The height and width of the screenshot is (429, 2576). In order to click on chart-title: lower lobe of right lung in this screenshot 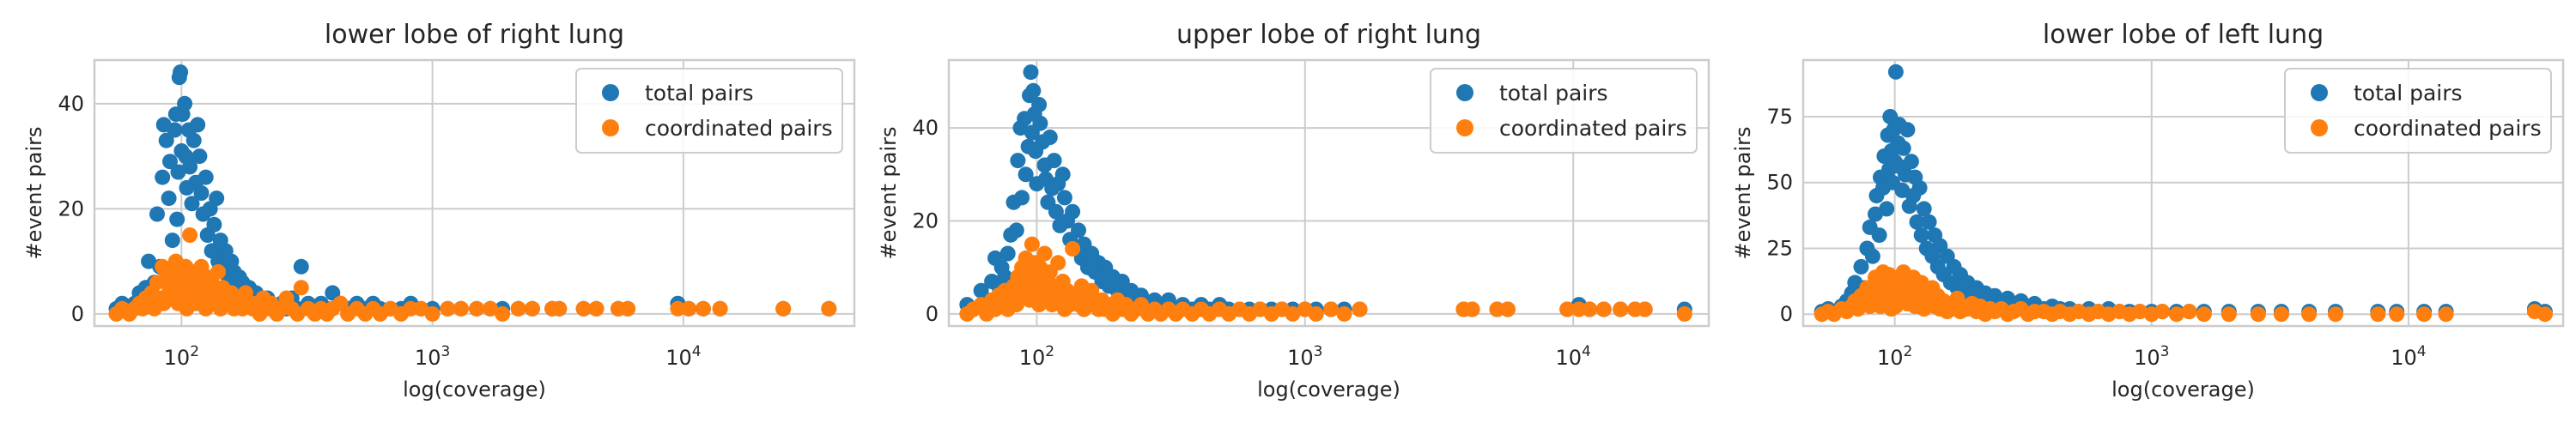, I will do `click(474, 35)`.